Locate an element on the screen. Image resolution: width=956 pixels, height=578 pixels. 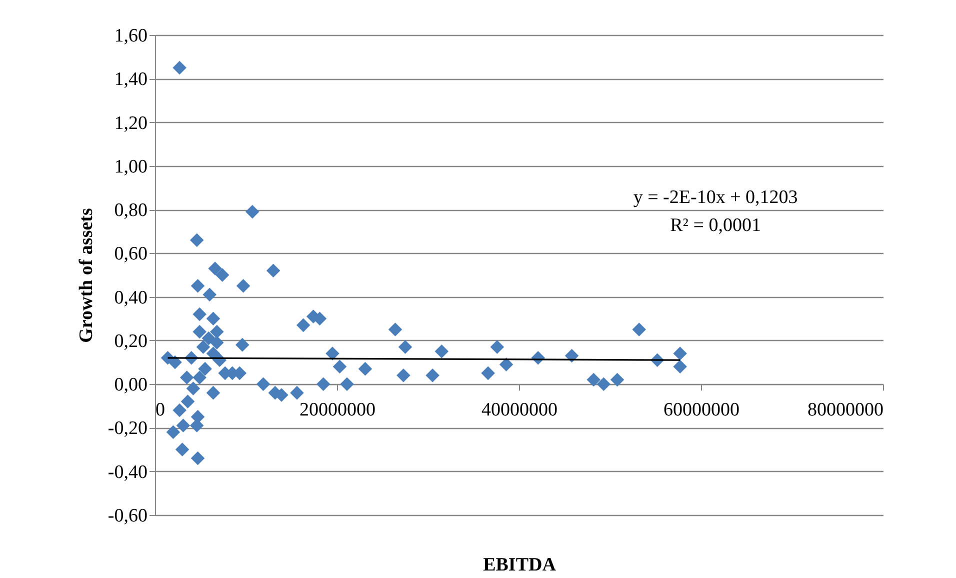
y-tick-label: -0,60 is located at coordinates (128, 516).